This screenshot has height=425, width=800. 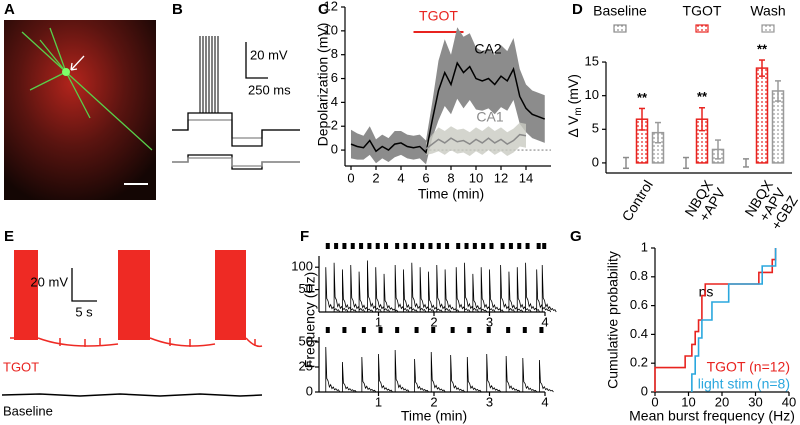 I want to click on panel-label: C, so click(x=323, y=9).